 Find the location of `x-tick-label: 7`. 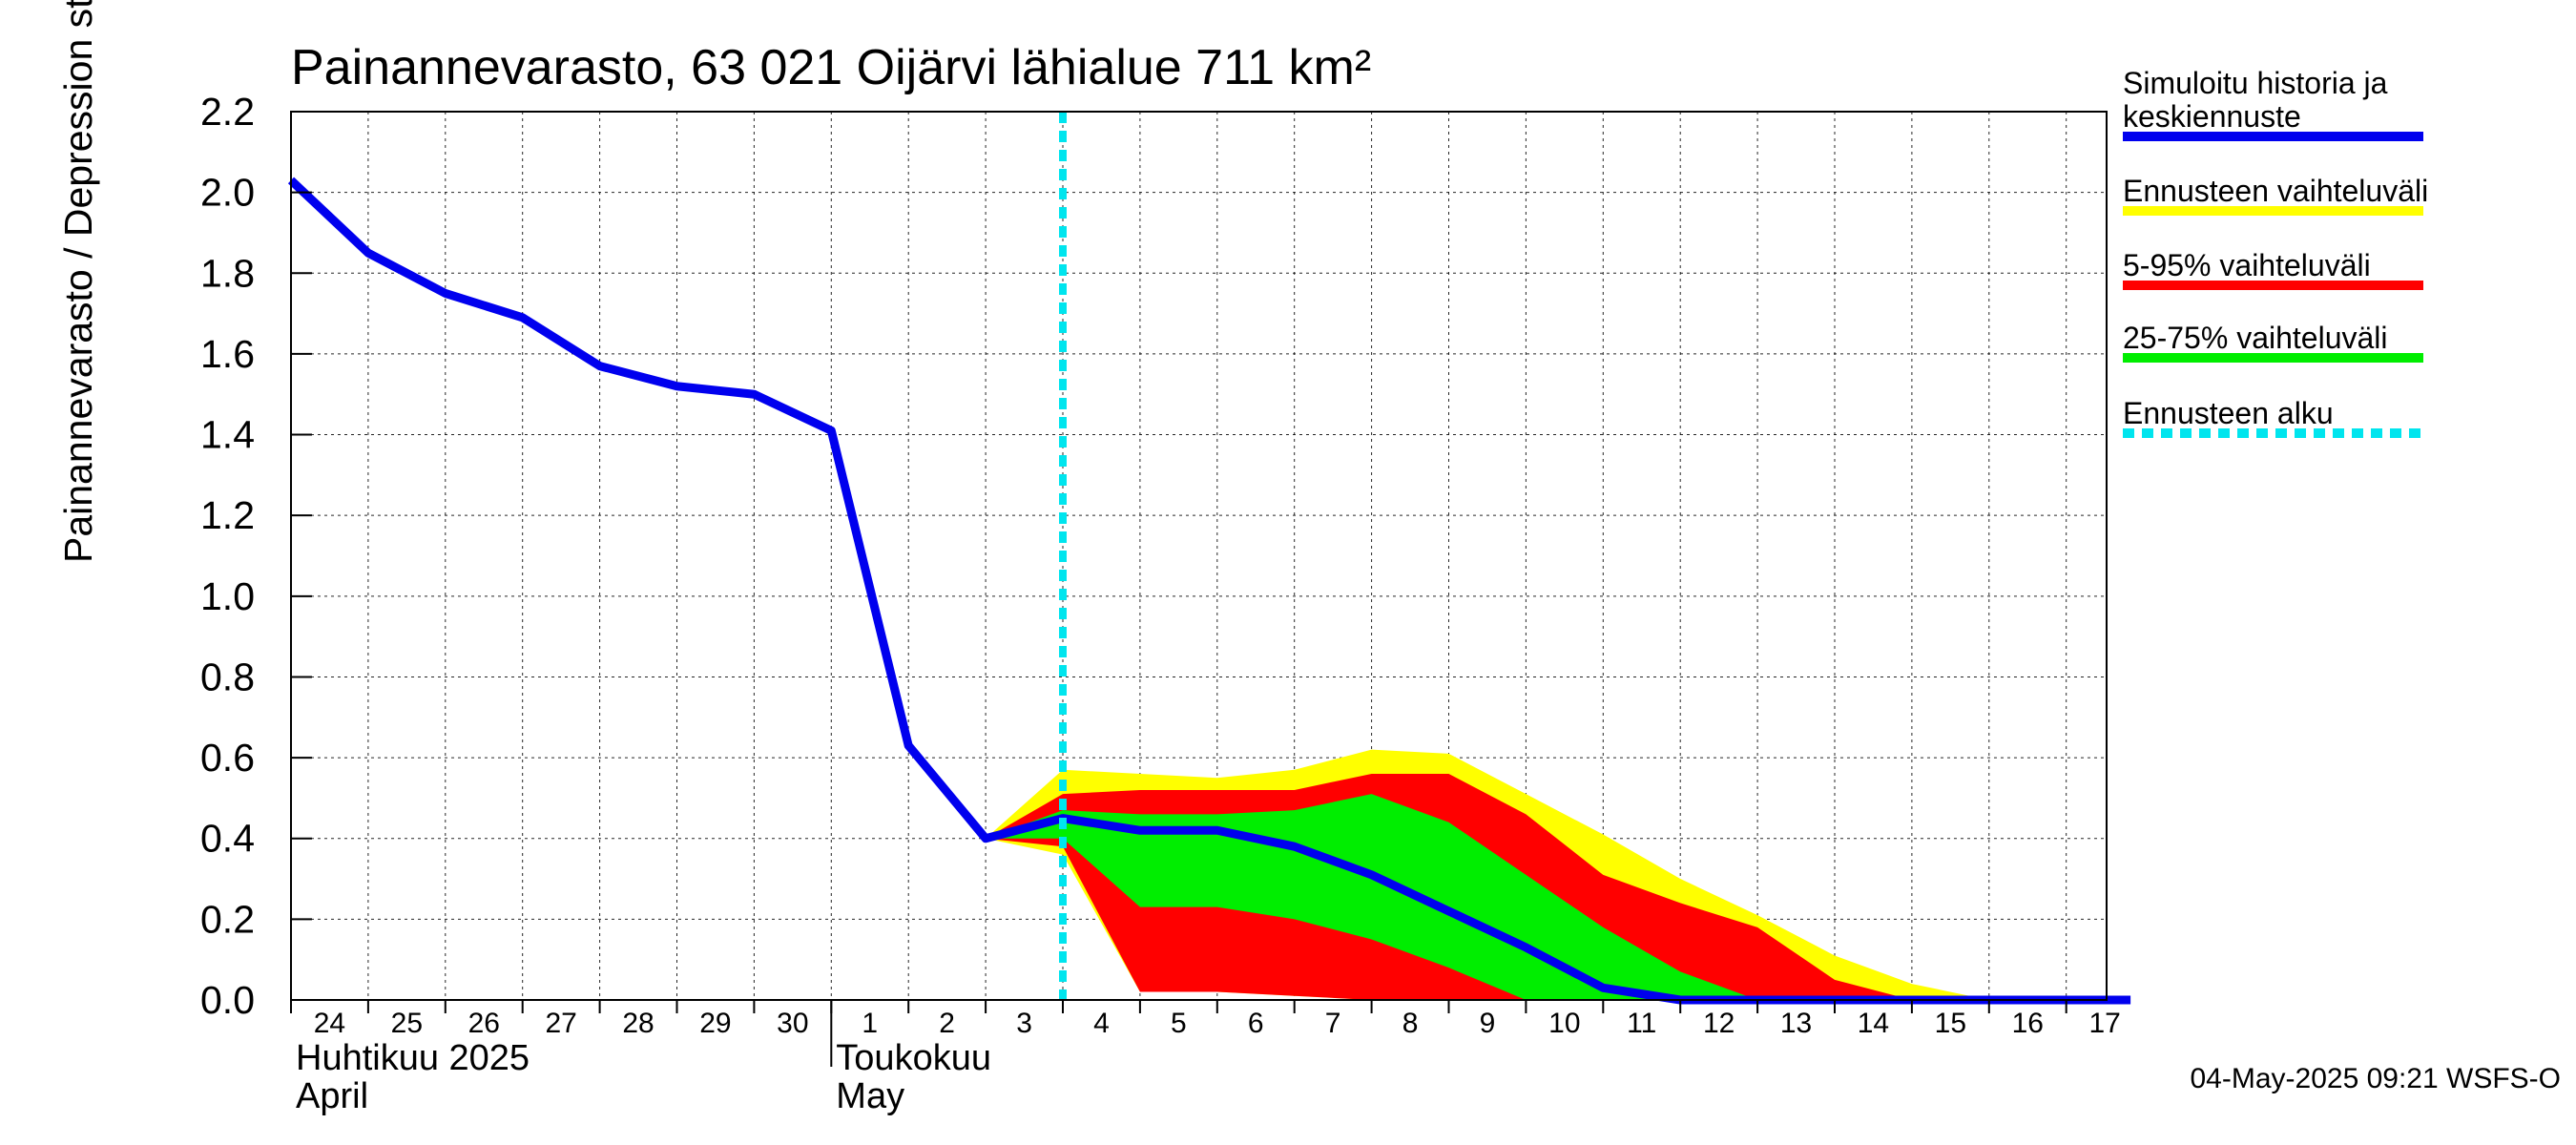

x-tick-label: 7 is located at coordinates (1333, 1023).